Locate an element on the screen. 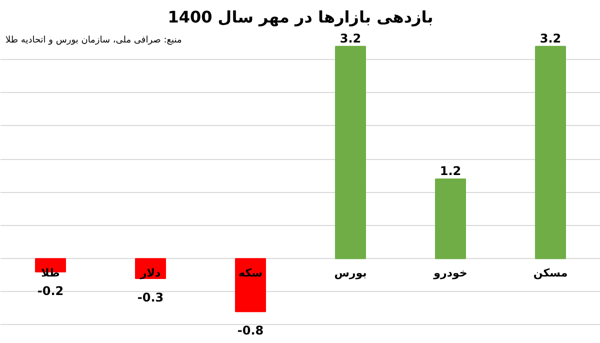 The height and width of the screenshot is (343, 600). data-label: -0.8 is located at coordinates (250, 331).